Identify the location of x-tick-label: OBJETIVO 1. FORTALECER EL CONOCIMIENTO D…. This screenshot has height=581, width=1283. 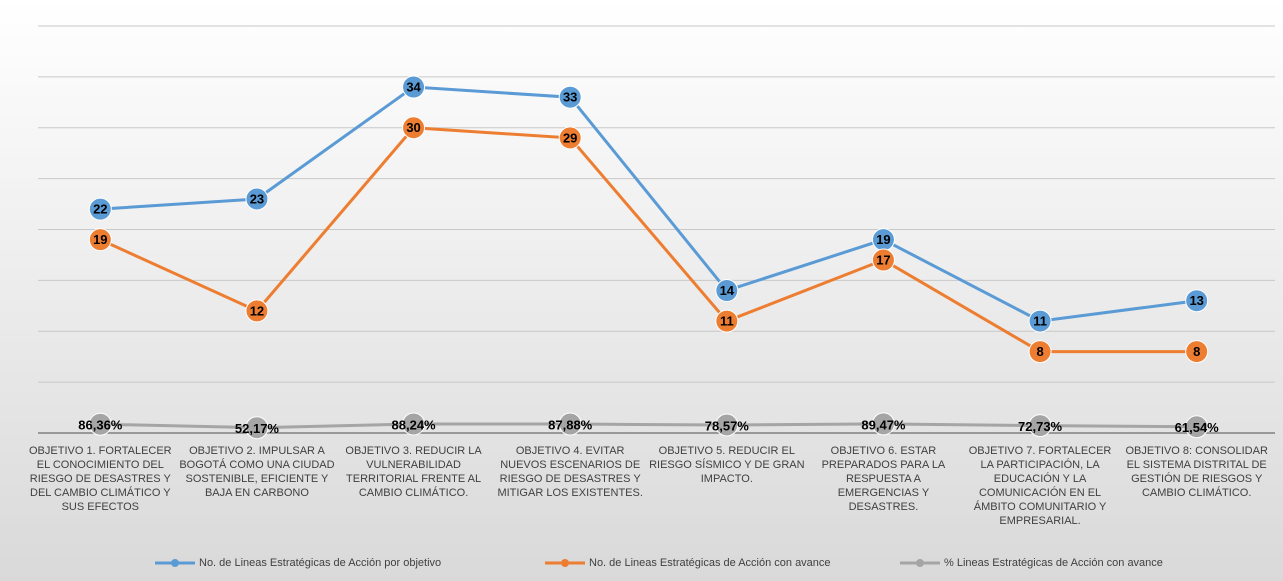
(100, 479).